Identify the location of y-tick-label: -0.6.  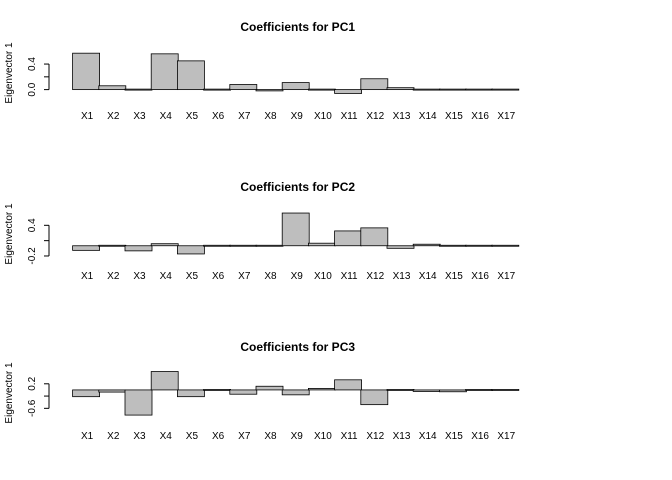
(32, 408).